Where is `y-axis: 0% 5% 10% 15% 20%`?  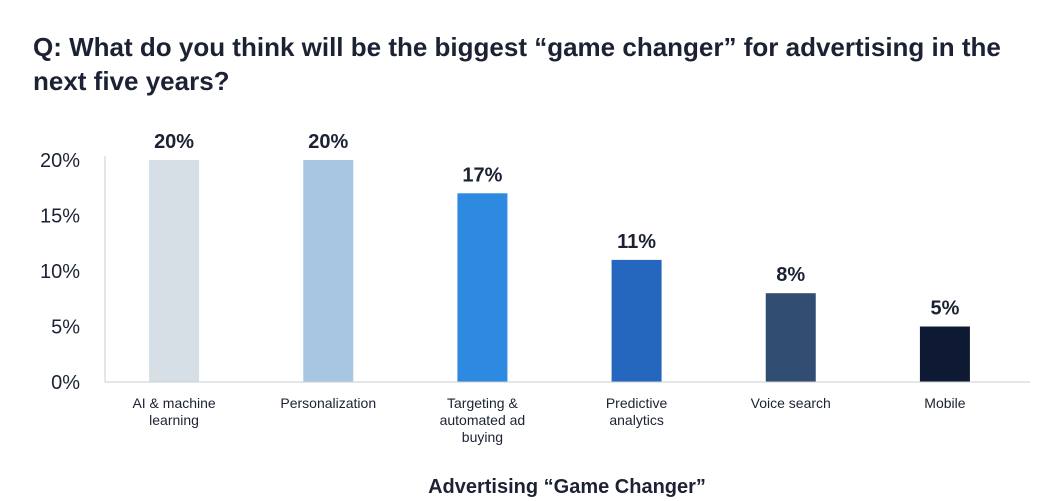
y-axis: 0% 5% 10% 15% 20% is located at coordinates (73, 272).